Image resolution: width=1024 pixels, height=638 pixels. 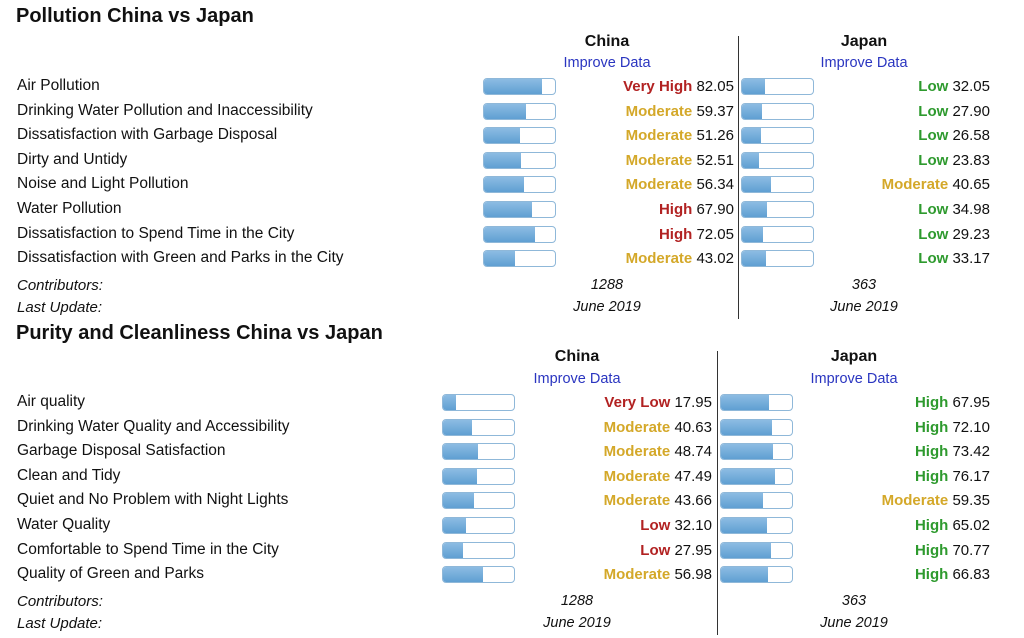 I want to click on china-value: Low 32.10, so click(x=676, y=525).